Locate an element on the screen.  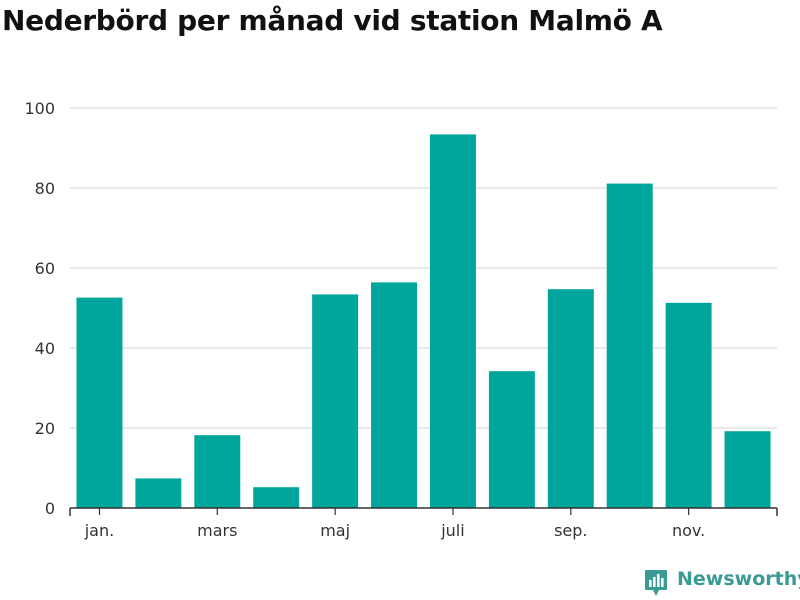
newsworthy-logo-icon is located at coordinates (656, 583).